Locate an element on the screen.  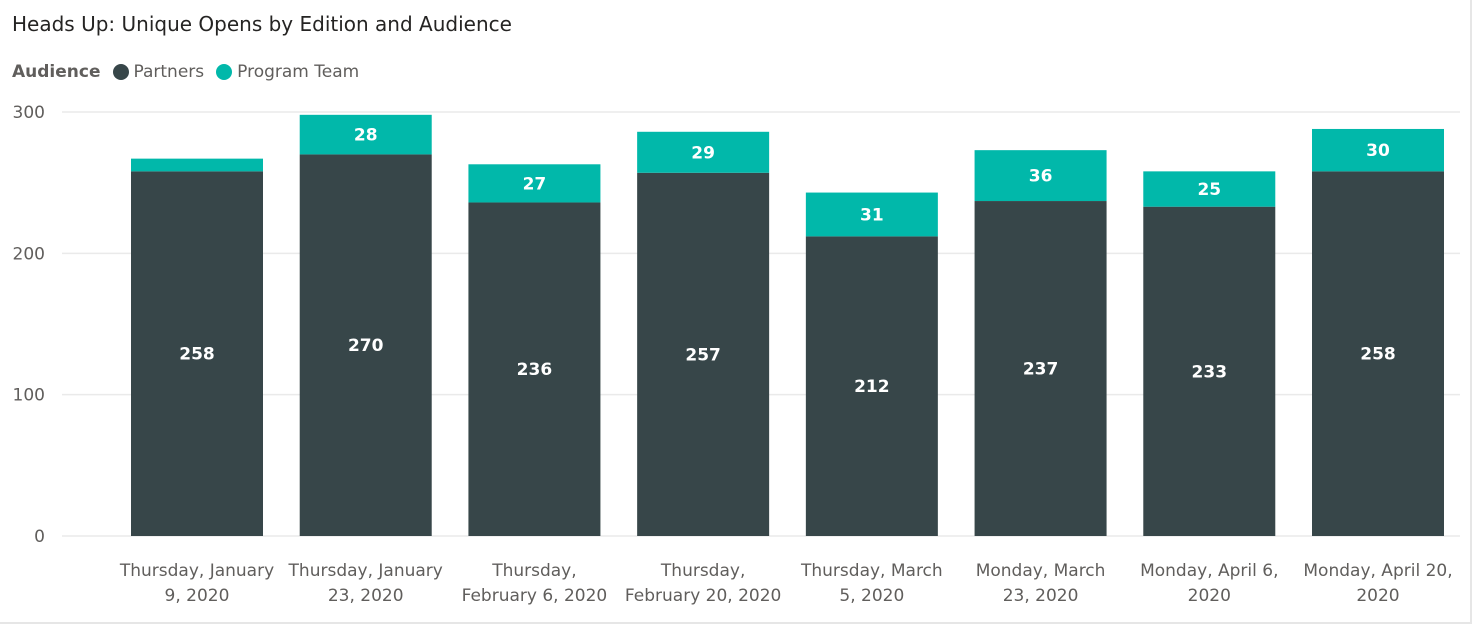
y-tick-label: 300 is located at coordinates (29, 113).